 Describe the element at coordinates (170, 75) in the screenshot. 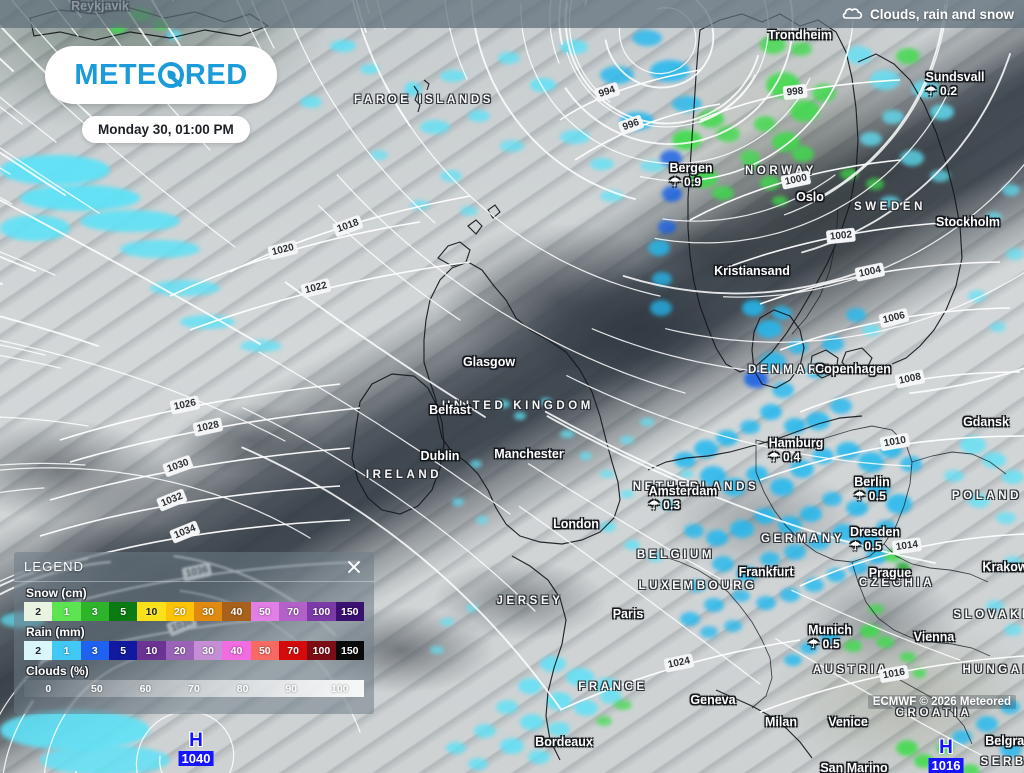

I see `logo-droplet-icon` at that location.